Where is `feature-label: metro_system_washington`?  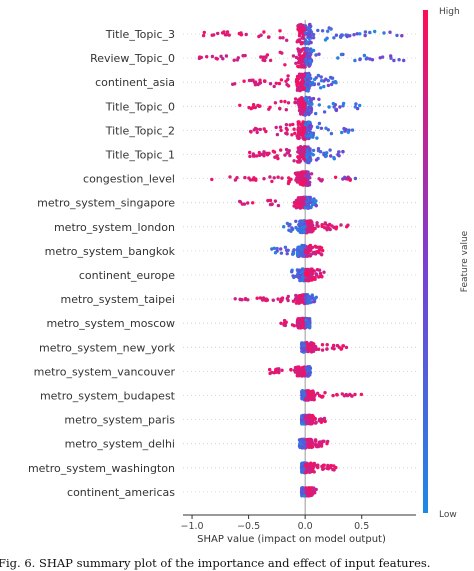
feature-label: metro_system_washington is located at coordinates (101, 468).